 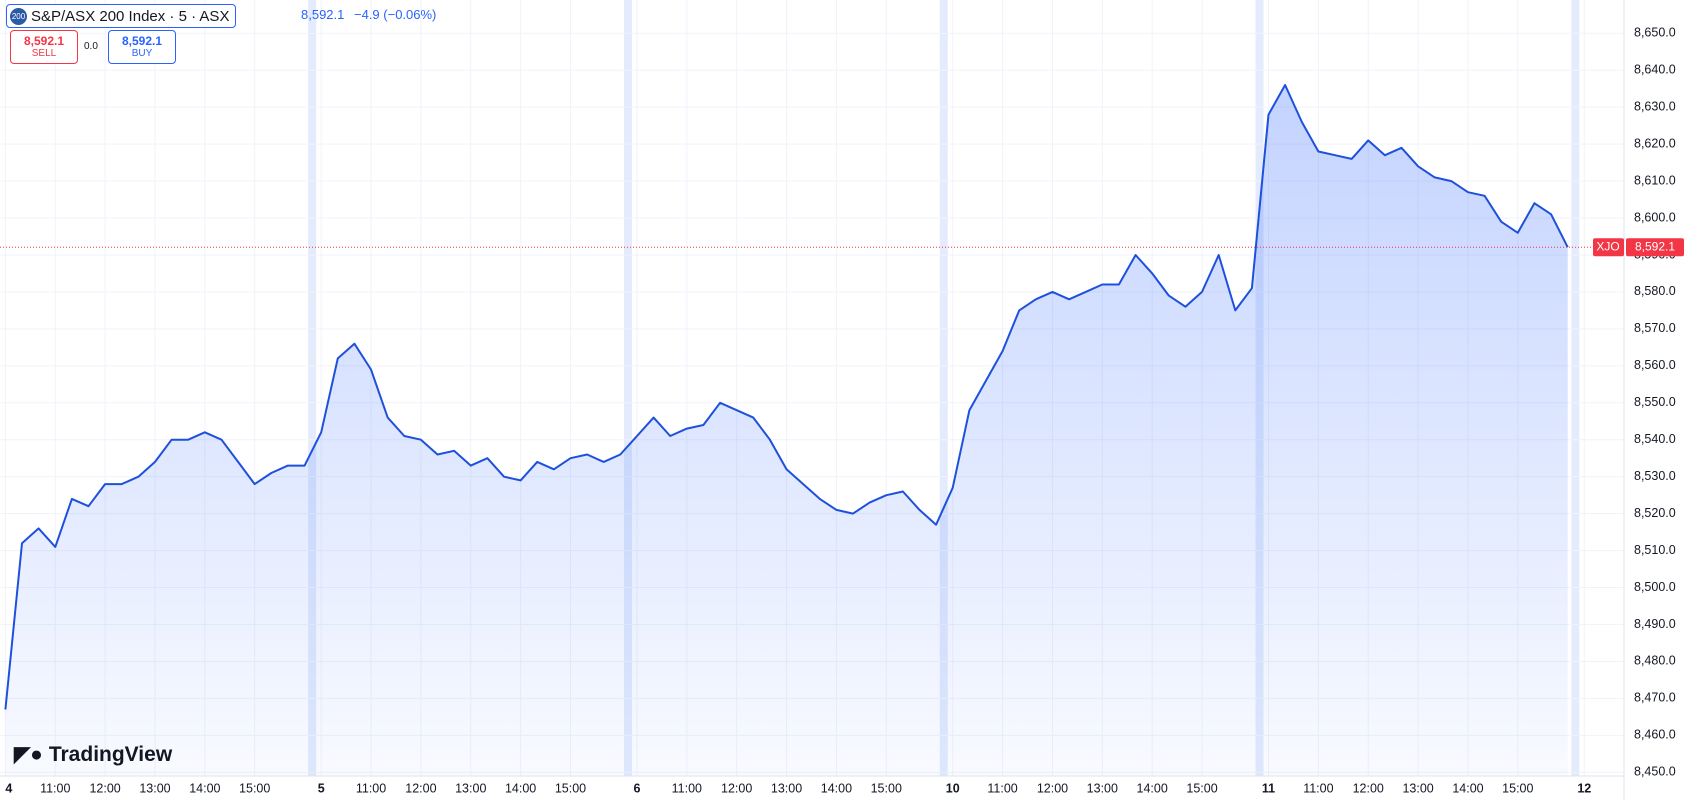 What do you see at coordinates (1655, 143) in the screenshot?
I see `y-tick-label: 8,620.0` at bounding box center [1655, 143].